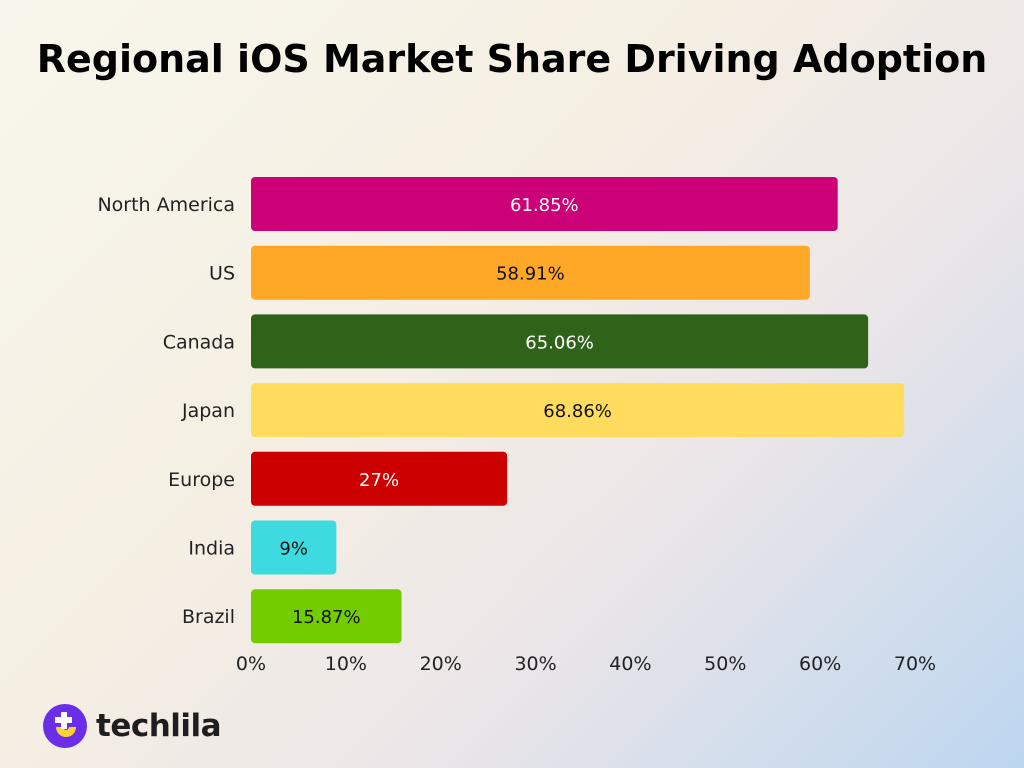 This screenshot has height=768, width=1024. I want to click on bar-india, so click(294, 547).